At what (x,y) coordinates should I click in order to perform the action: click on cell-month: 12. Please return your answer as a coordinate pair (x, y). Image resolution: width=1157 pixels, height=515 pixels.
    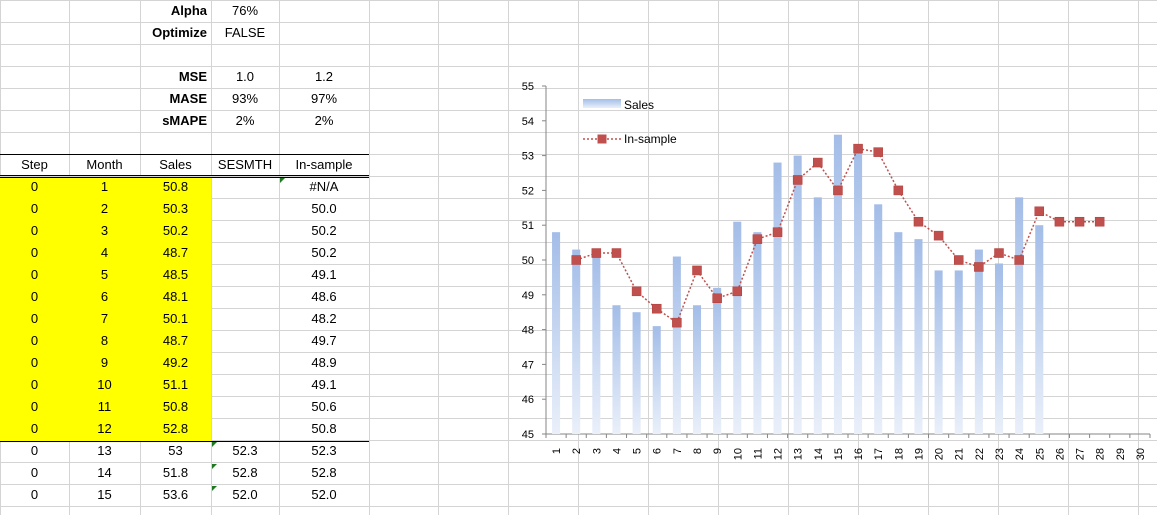
    Looking at the image, I should click on (104, 428).